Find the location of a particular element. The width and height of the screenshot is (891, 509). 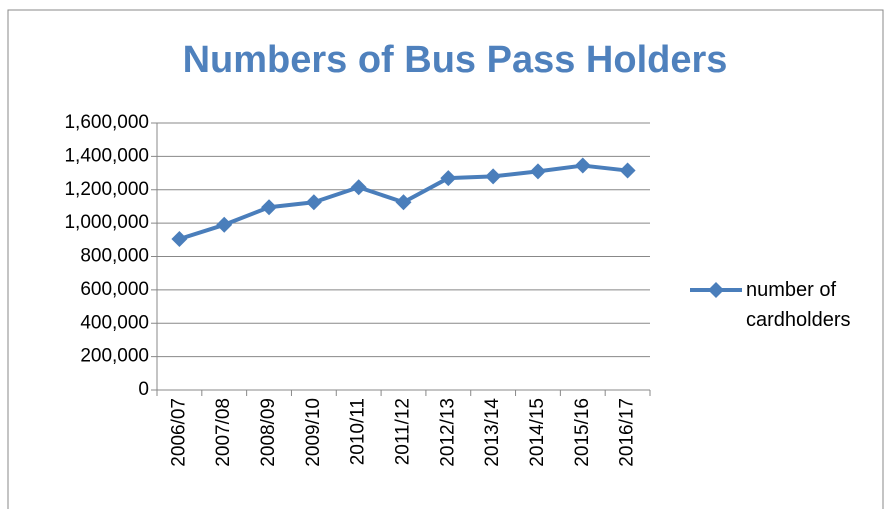

y-tick-label: 800,000 is located at coordinates (114, 256).